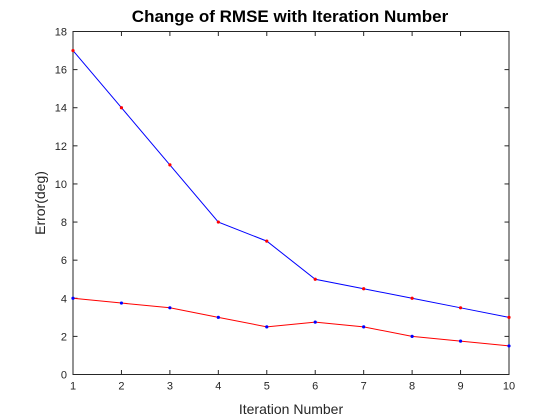 This screenshot has height=420, width=560. What do you see at coordinates (61, 71) in the screenshot?
I see `y-tick-label: 16` at bounding box center [61, 71].